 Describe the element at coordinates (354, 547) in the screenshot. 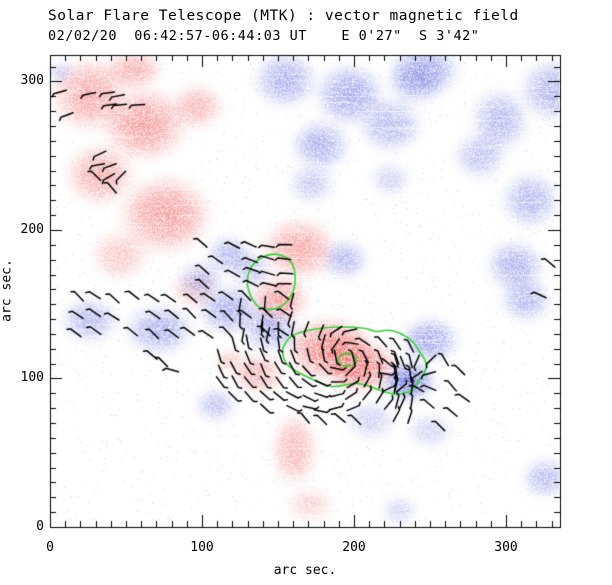

I see `x-tick-label: 200` at that location.